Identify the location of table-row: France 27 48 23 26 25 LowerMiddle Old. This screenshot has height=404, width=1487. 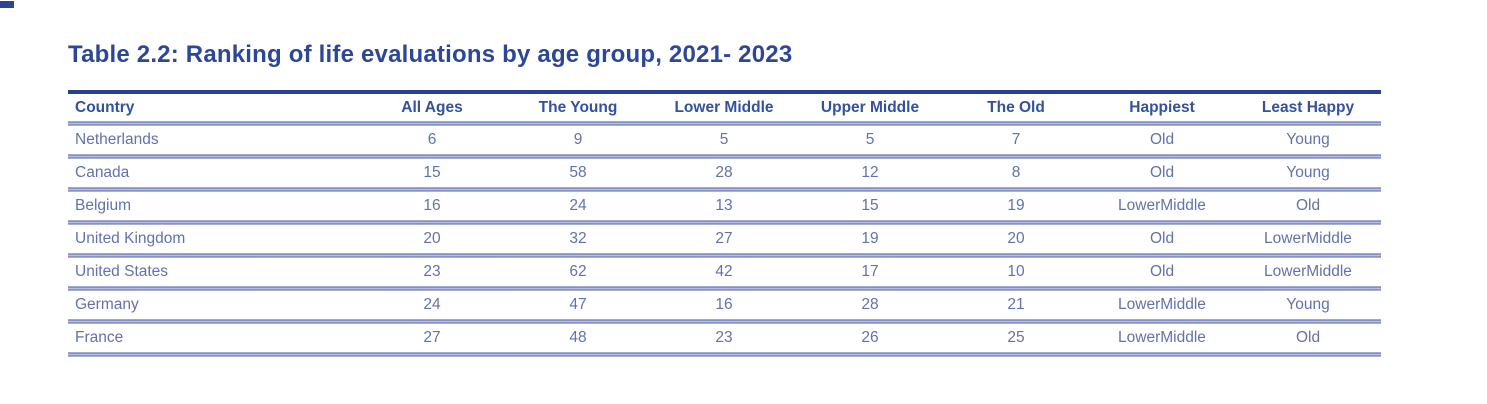
(724, 338).